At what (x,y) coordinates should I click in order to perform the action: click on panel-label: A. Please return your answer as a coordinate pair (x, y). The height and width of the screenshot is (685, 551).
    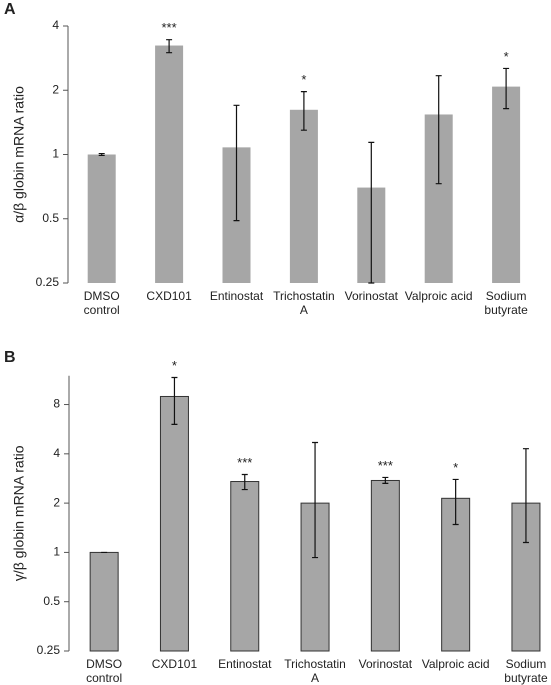
    Looking at the image, I should click on (10, 9).